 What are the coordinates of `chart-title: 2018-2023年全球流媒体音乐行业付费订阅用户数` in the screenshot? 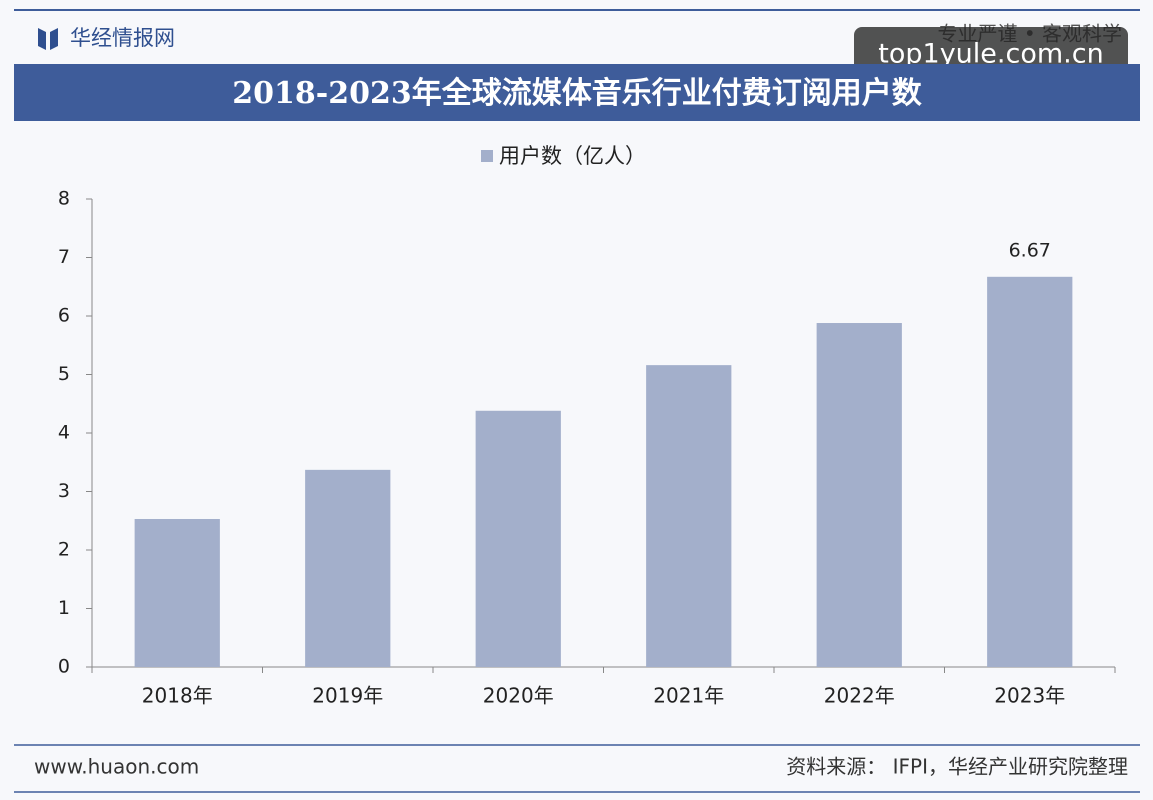 It's located at (577, 93).